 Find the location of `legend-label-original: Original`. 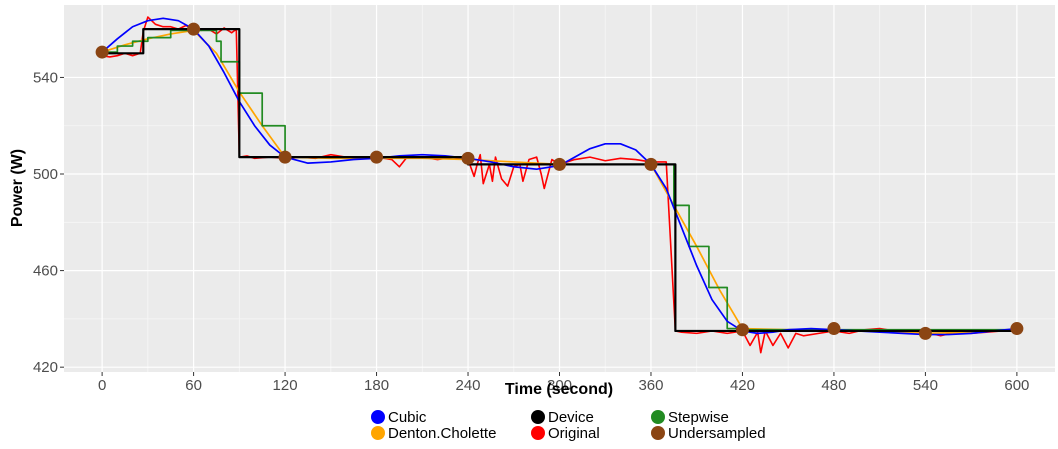

legend-label-original: Original is located at coordinates (574, 433).